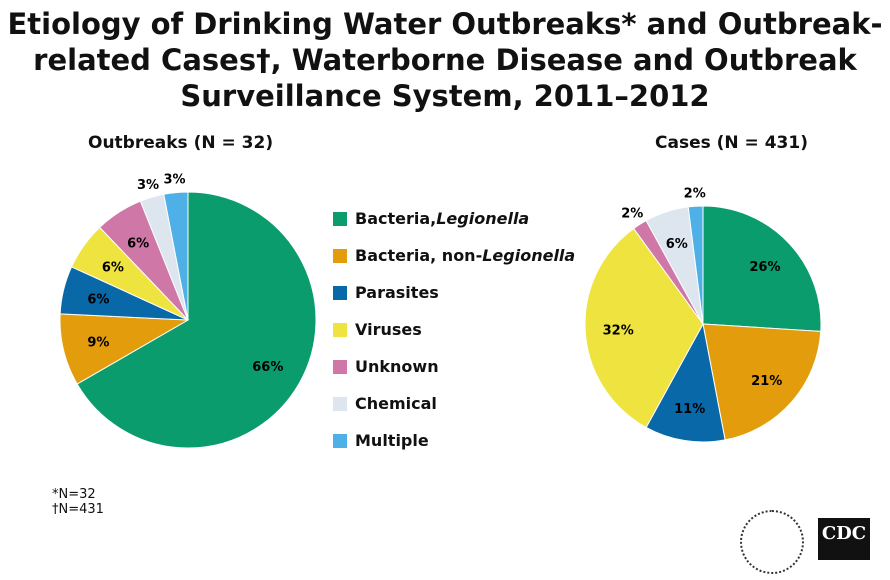 The width and height of the screenshot is (890, 580). Describe the element at coordinates (397, 292) in the screenshot. I see `legend-label: Parasites` at that location.